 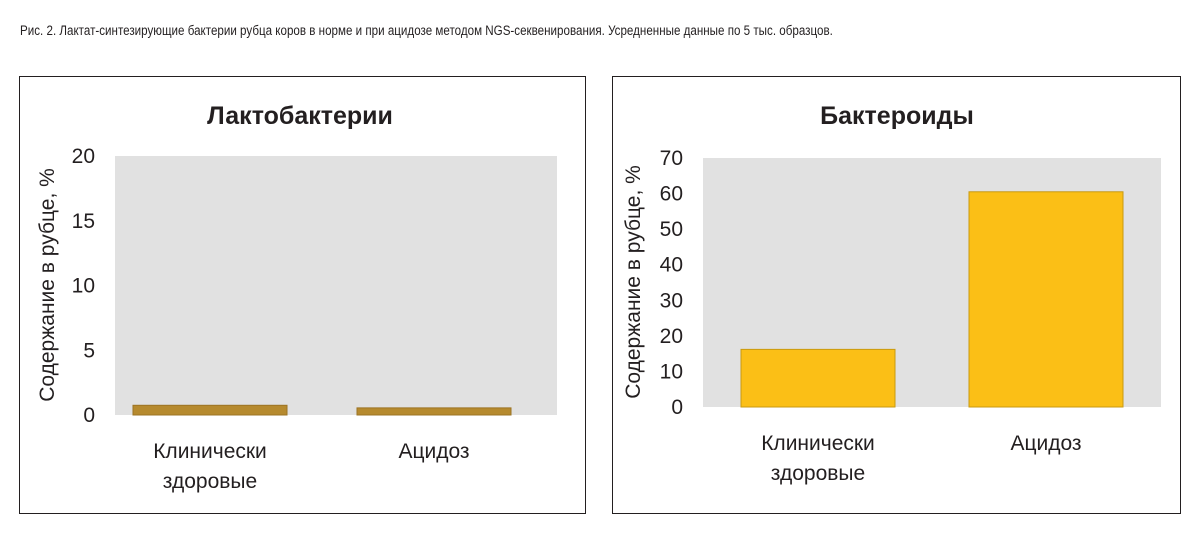 I want to click on y-tick-label: 30, so click(x=671, y=300).